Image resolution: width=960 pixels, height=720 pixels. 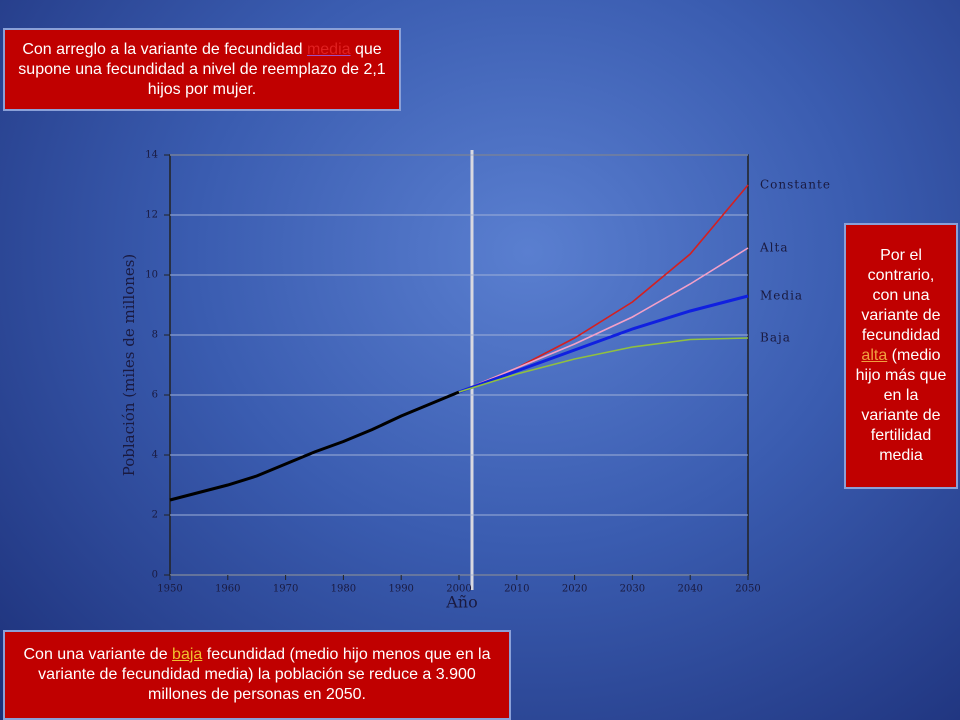 What do you see at coordinates (461, 602) in the screenshot?
I see `x-axis-title: Año` at bounding box center [461, 602].